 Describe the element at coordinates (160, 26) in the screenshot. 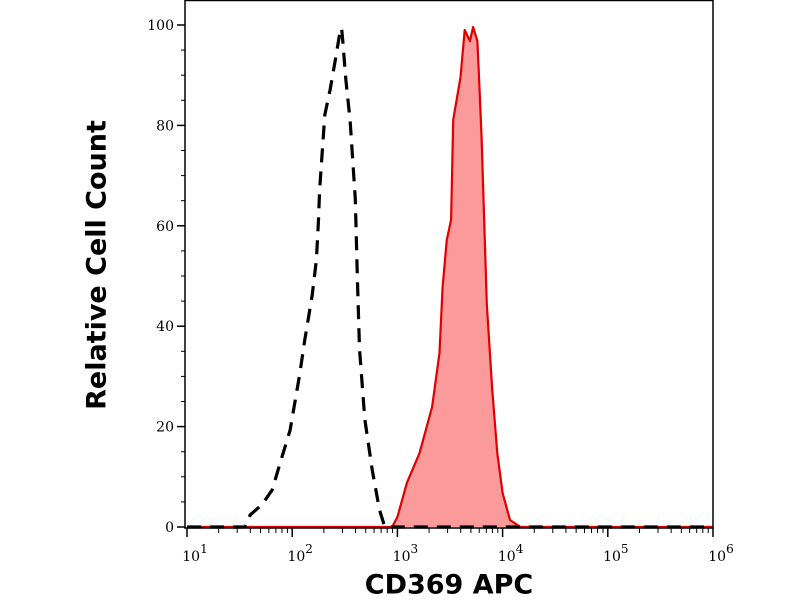

I see `y-tick-label: 100` at that location.